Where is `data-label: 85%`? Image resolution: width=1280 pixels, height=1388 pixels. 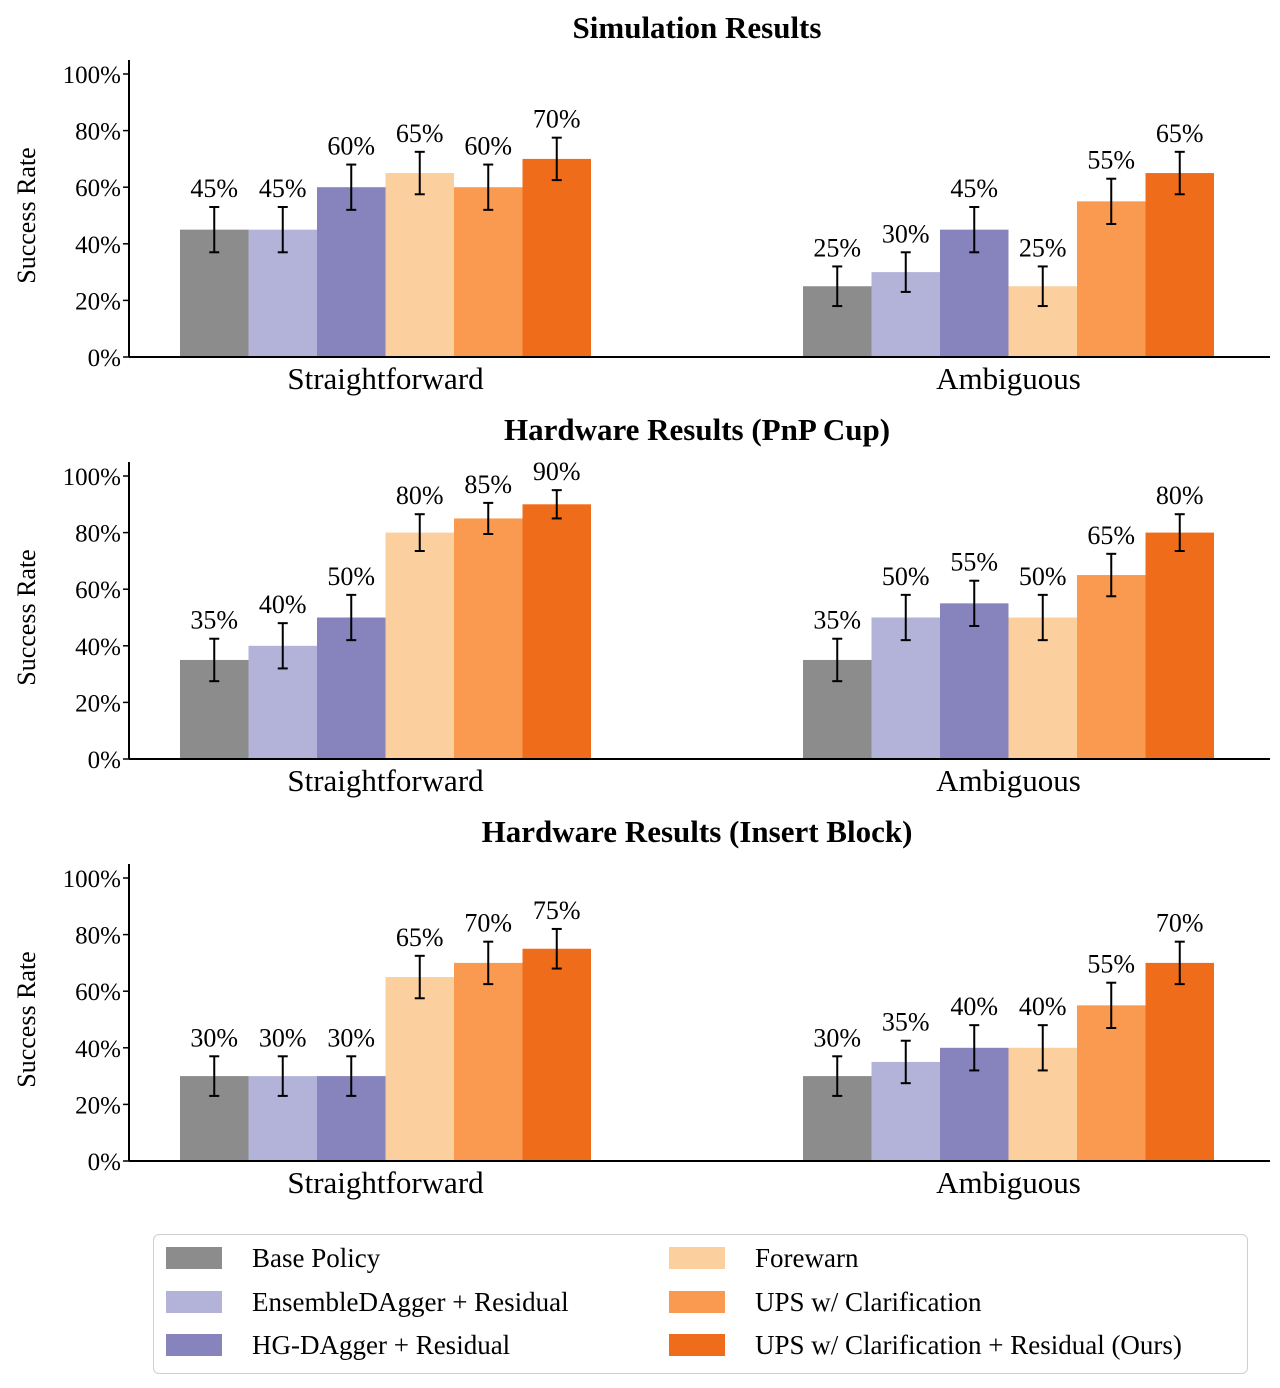
data-label: 85% is located at coordinates (488, 484).